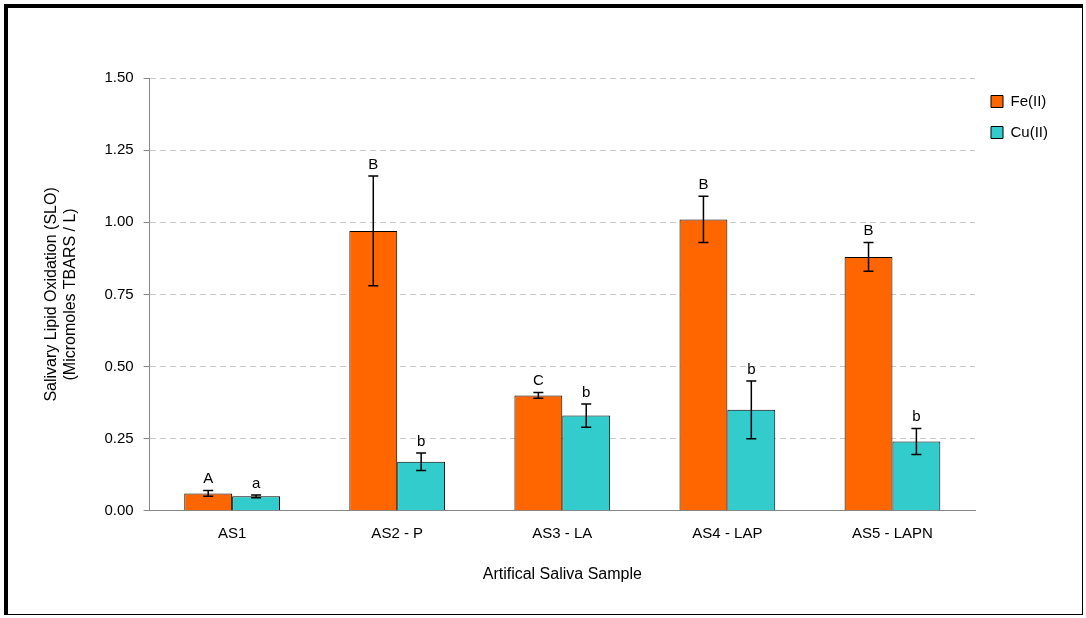 The width and height of the screenshot is (1086, 618). What do you see at coordinates (119, 77) in the screenshot?
I see `y-tick-label: 1.50` at bounding box center [119, 77].